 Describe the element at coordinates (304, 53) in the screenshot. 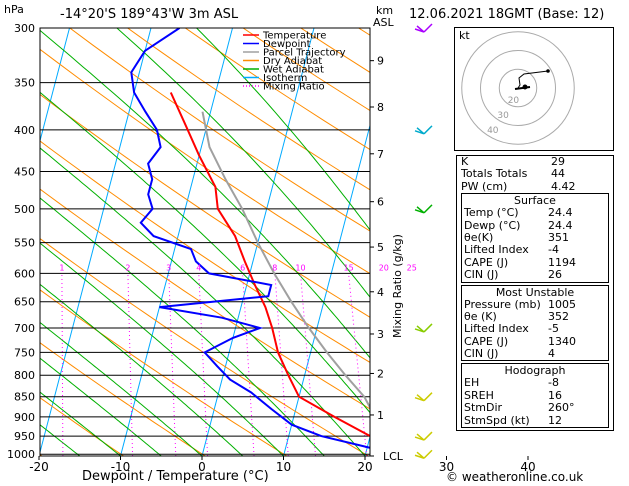

I see `legend-entry: Parcel Trajectory` at that location.